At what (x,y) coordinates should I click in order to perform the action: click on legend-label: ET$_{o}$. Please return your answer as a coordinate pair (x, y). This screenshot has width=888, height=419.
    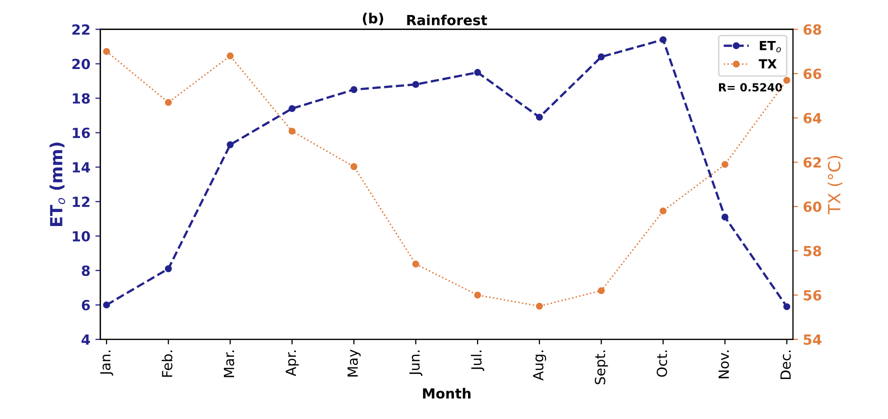
    Looking at the image, I should click on (770, 46).